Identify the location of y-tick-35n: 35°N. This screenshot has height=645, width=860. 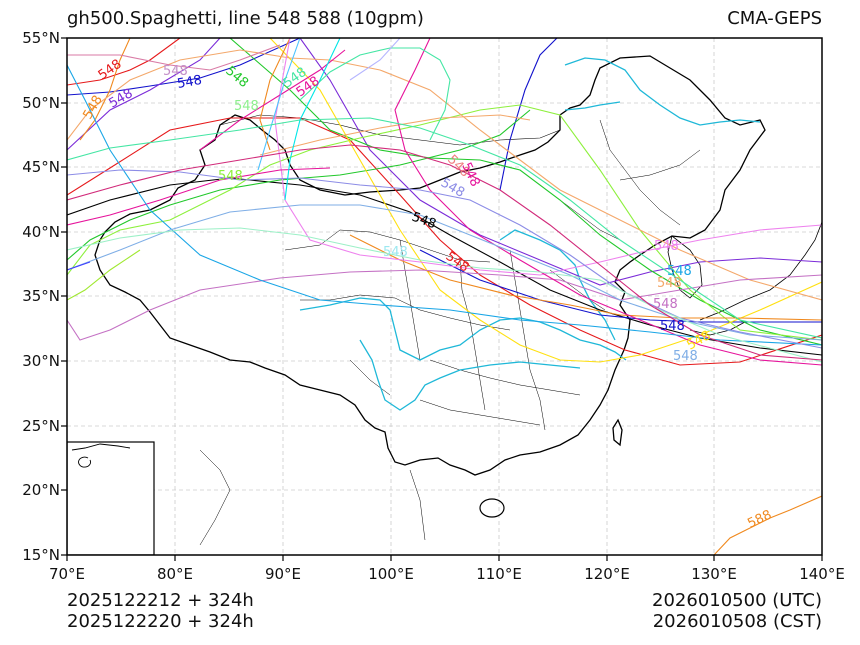
(41, 296).